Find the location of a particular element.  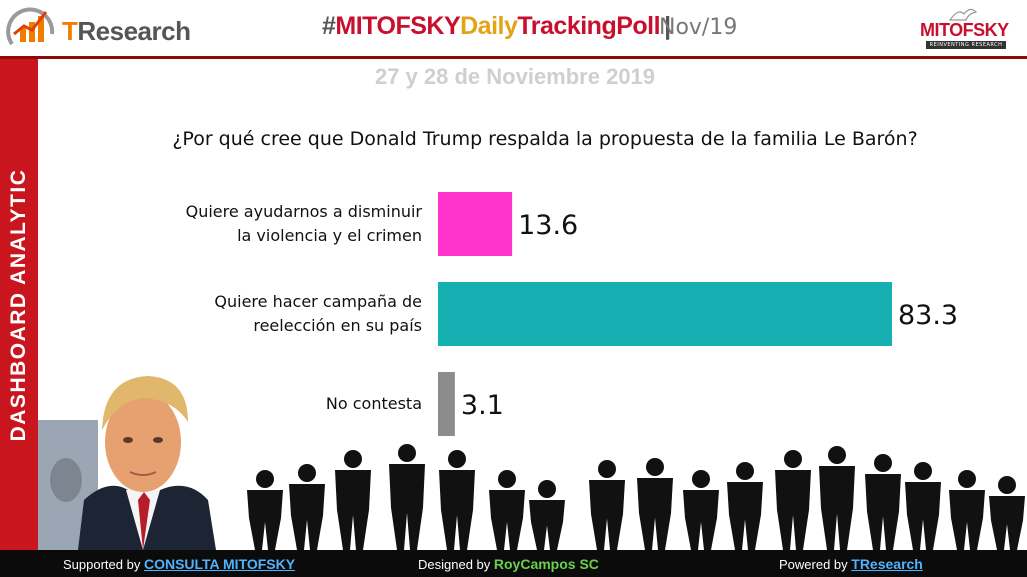

roycampos-link: RoyCampos SC is located at coordinates (546, 564).